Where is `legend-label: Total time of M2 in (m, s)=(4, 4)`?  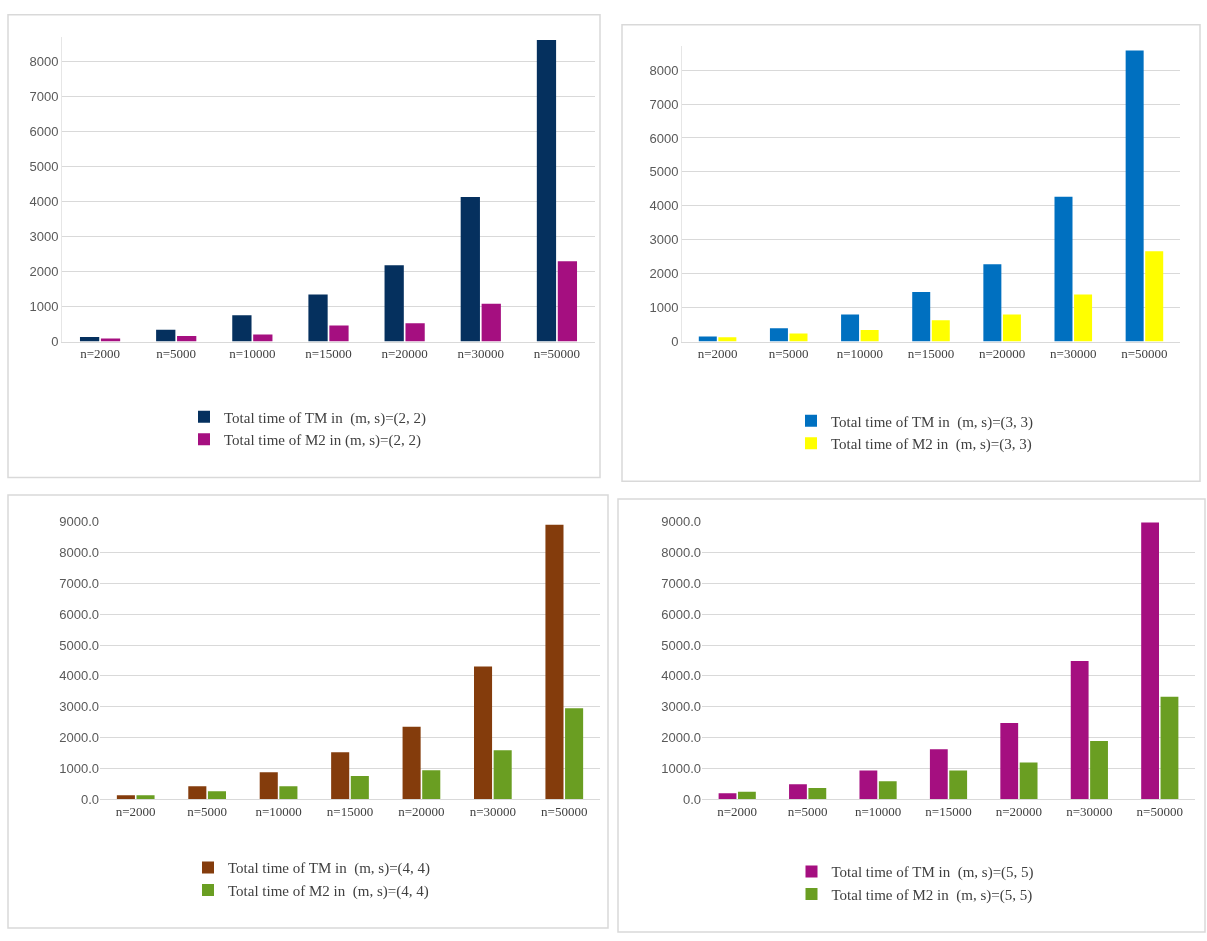 legend-label: Total time of M2 in (m, s)=(4, 4) is located at coordinates (328, 891).